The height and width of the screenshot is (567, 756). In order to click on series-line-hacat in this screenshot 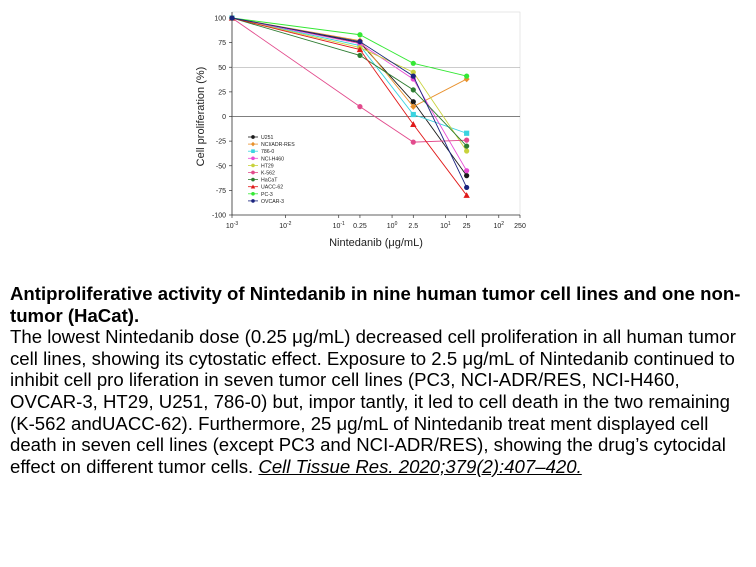, I will do `click(349, 82)`.